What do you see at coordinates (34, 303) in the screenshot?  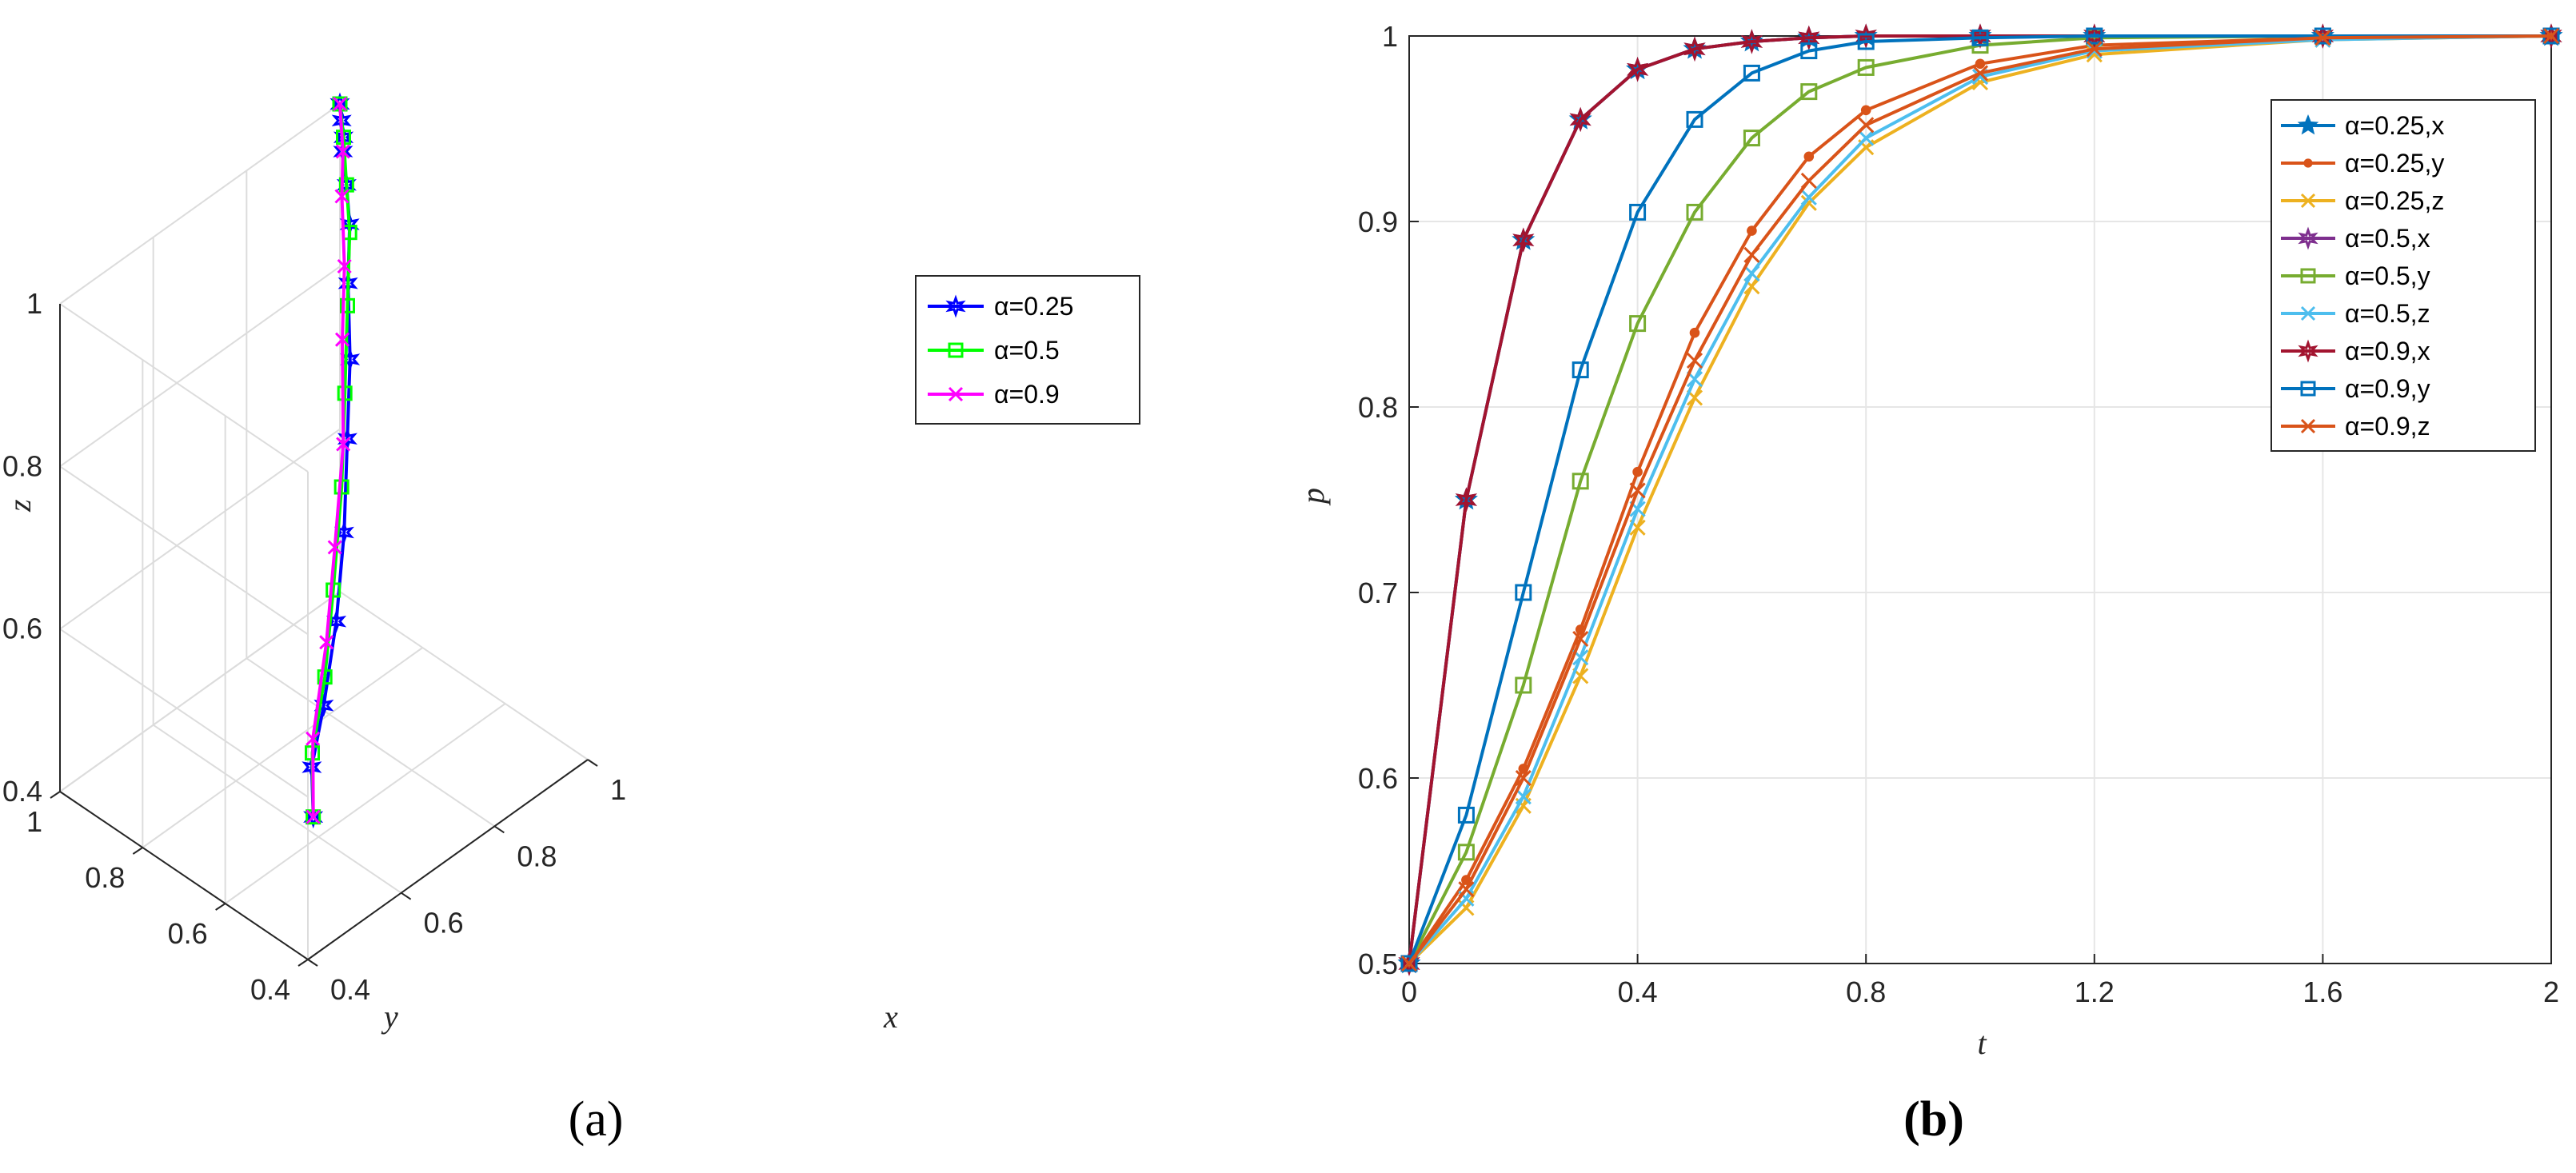 I see `z-tick-label: 1` at bounding box center [34, 303].